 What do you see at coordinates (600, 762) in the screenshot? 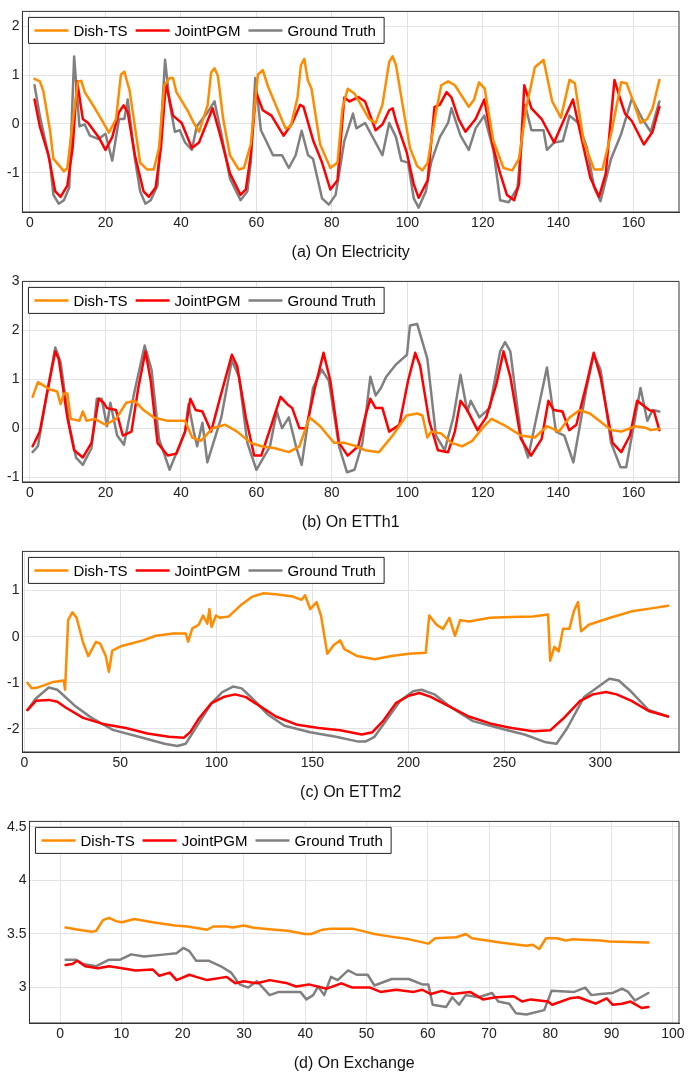
I see `x-tick-label: 300` at bounding box center [600, 762].